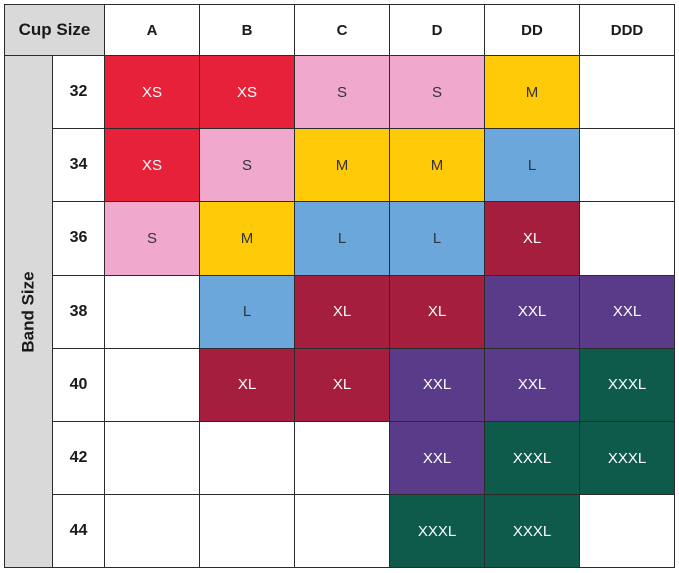  Describe the element at coordinates (79, 93) in the screenshot. I see `band-header-32: 32` at that location.